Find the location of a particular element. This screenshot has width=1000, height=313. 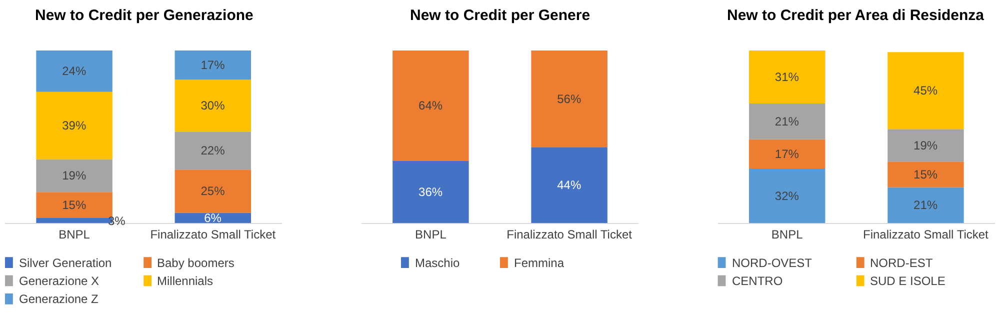

data-label: 22% is located at coordinates (213, 151).